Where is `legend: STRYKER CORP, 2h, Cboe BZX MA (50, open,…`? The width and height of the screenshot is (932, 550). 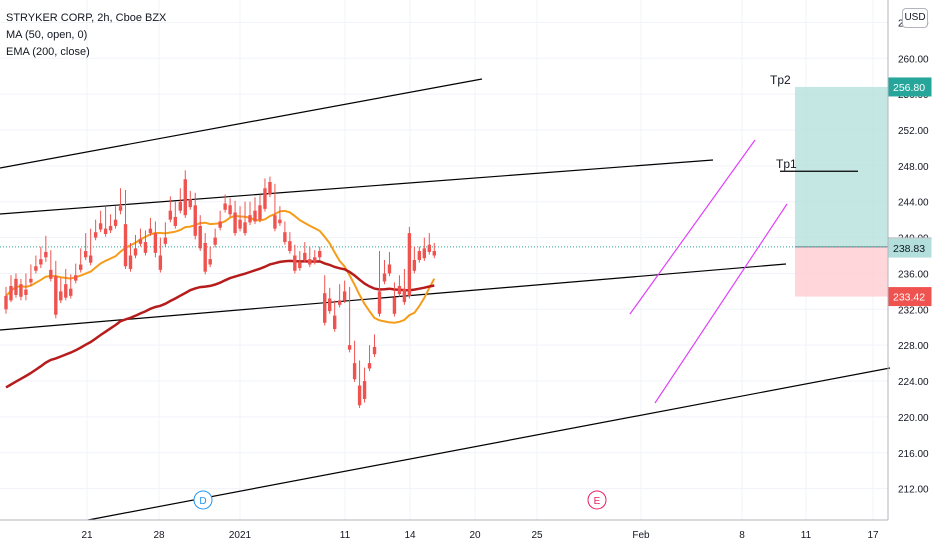
legend: STRYKER CORP, 2h, Cboe BZX MA (50, open,… is located at coordinates (86, 35).